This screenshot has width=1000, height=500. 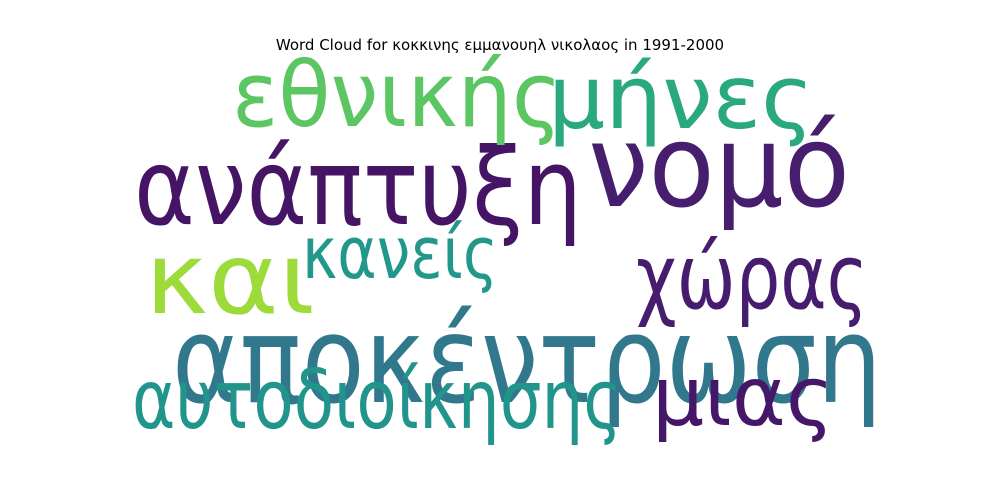 I want to click on word-4: και, so click(x=230, y=279).